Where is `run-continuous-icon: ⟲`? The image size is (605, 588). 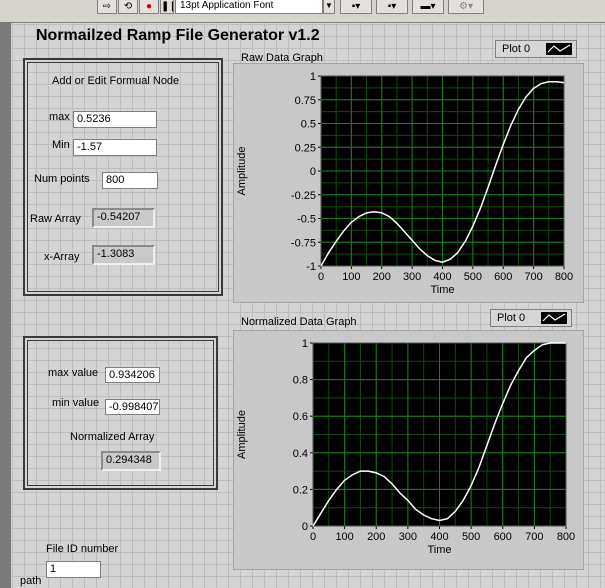
run-continuous-icon: ⟲ is located at coordinates (128, 7).